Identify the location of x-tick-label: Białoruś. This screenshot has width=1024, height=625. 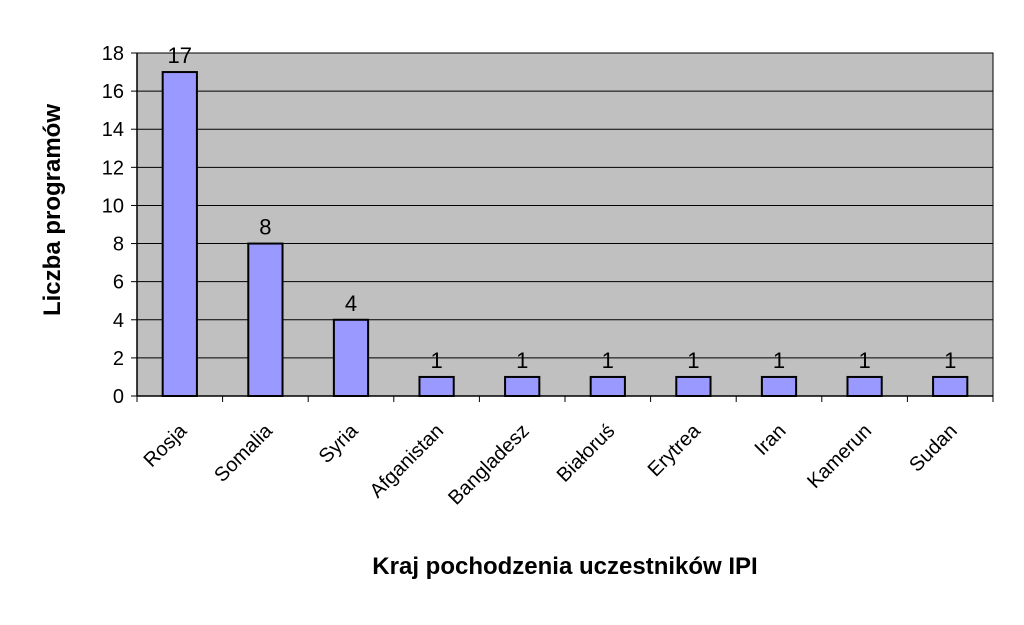
(586, 453).